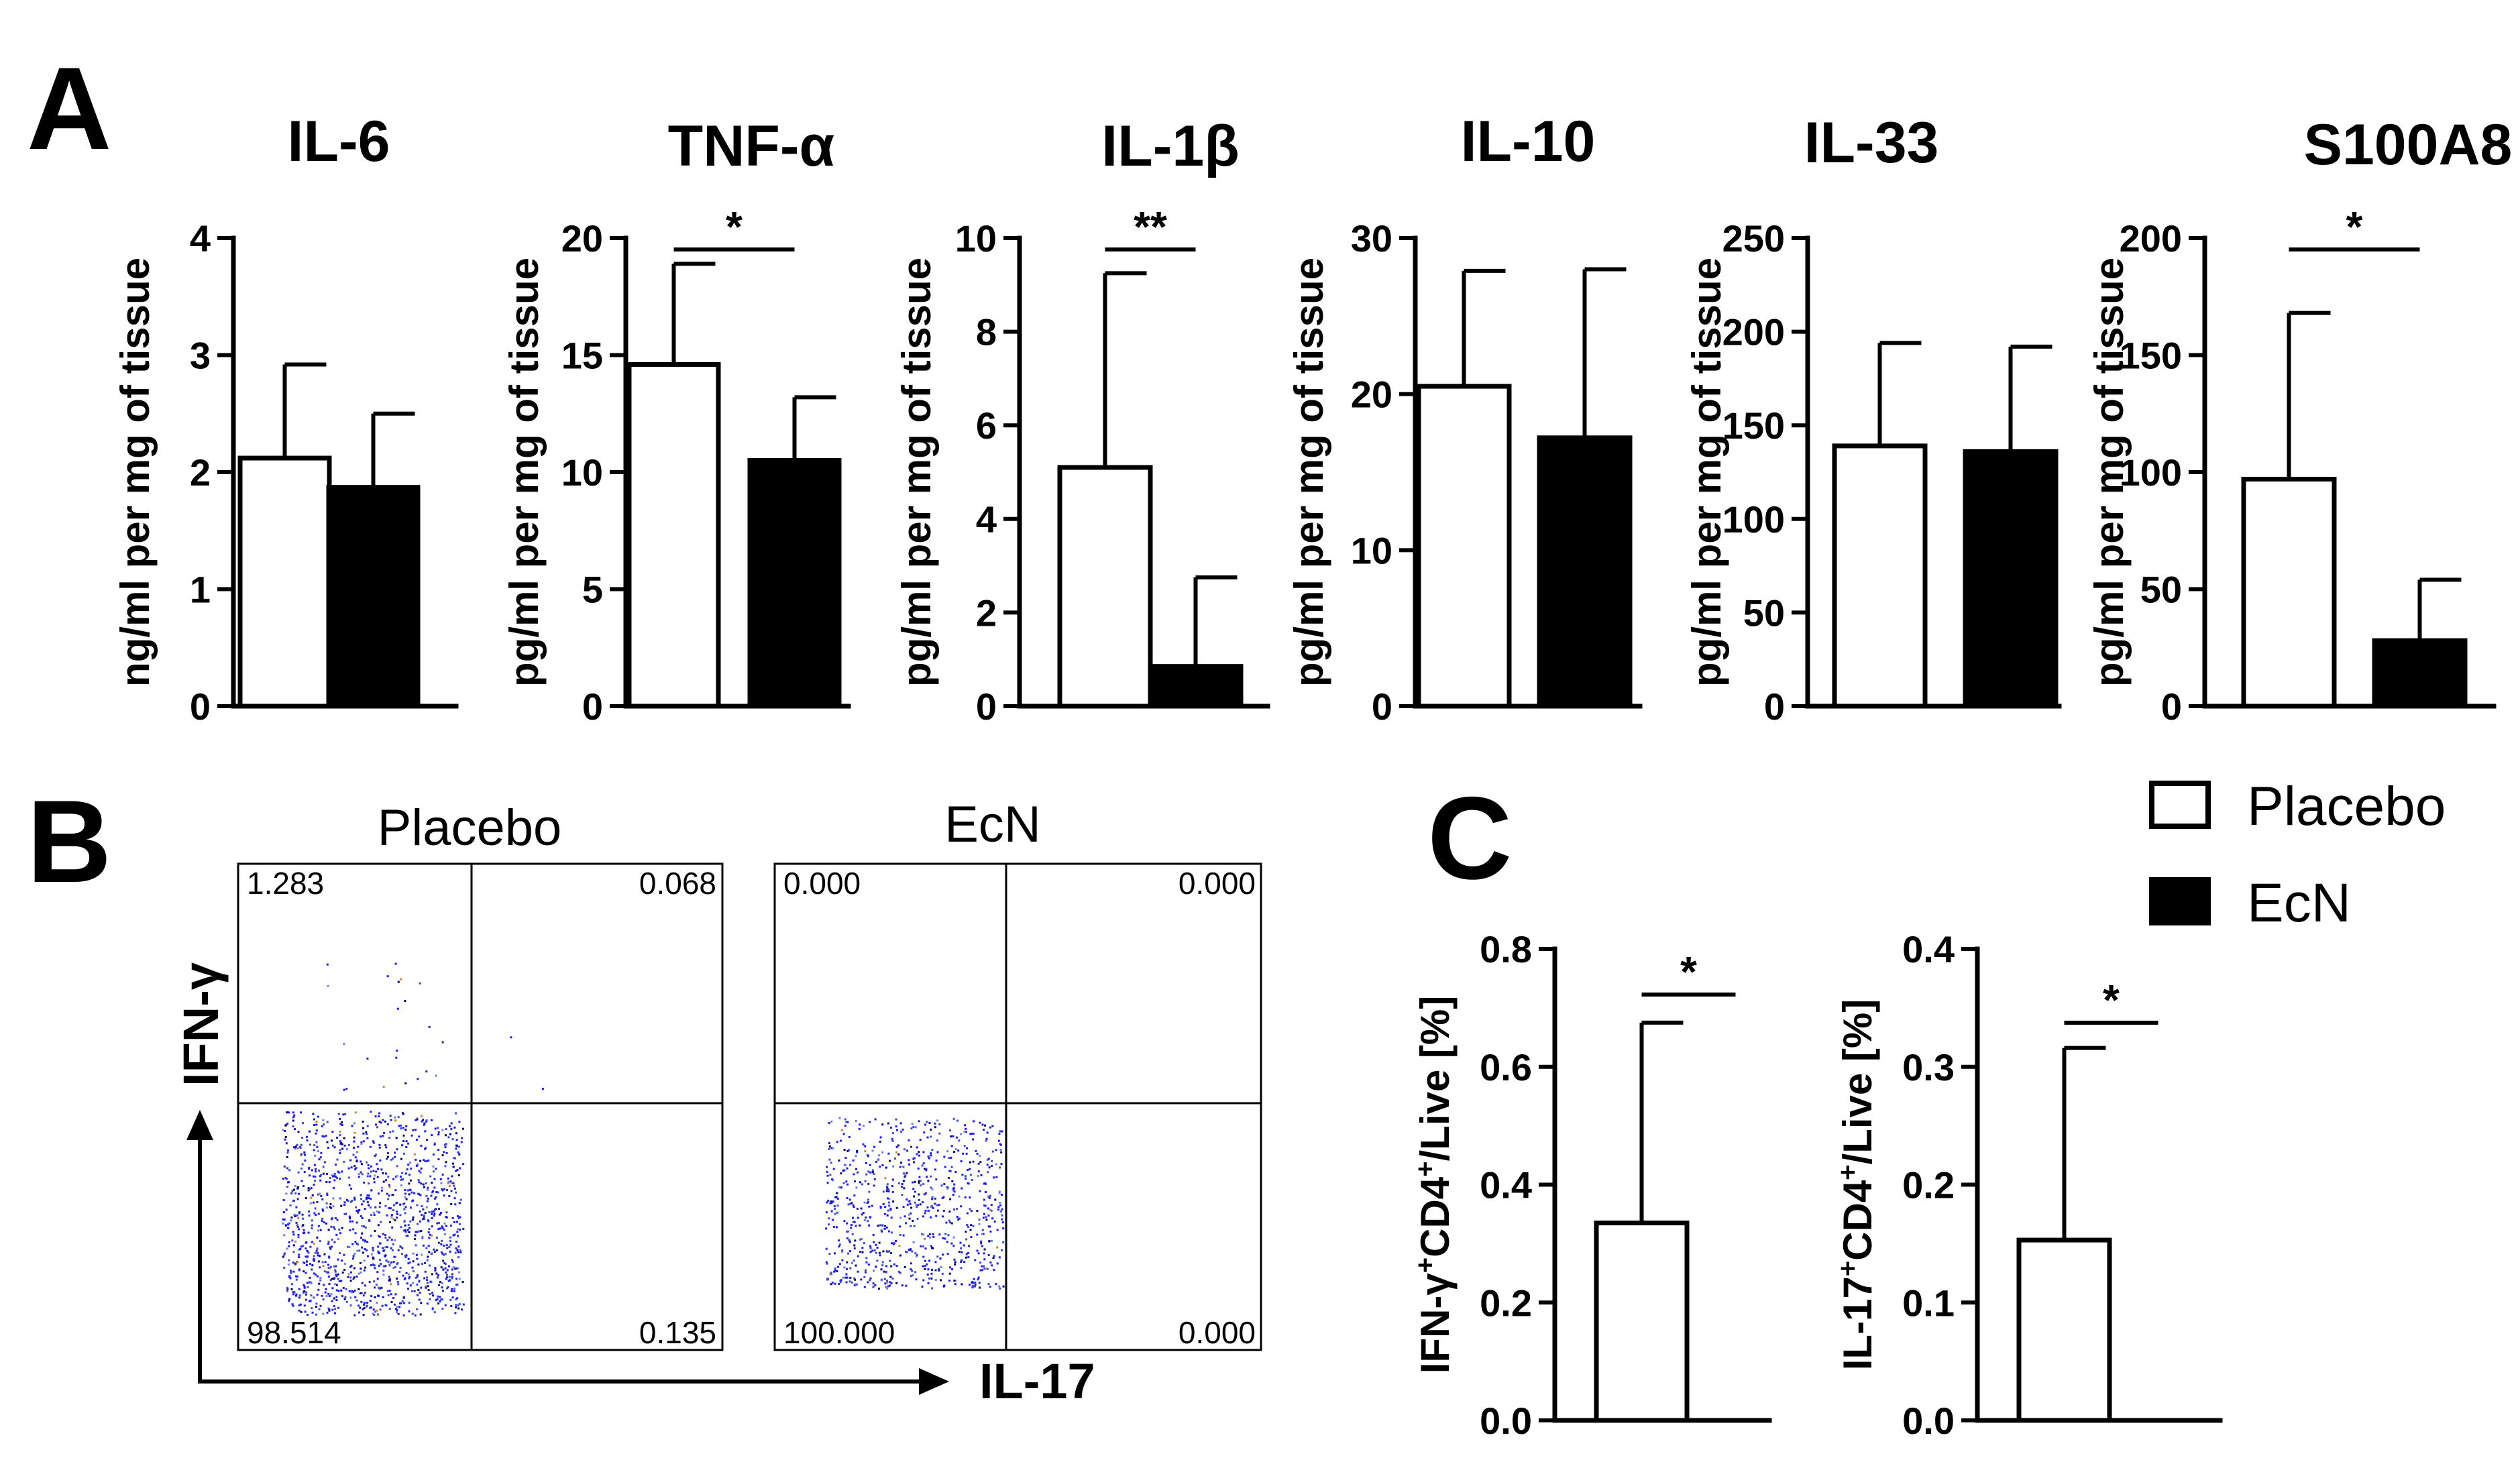  I want to click on y-tick-label: 0.0, so click(1928, 1421).